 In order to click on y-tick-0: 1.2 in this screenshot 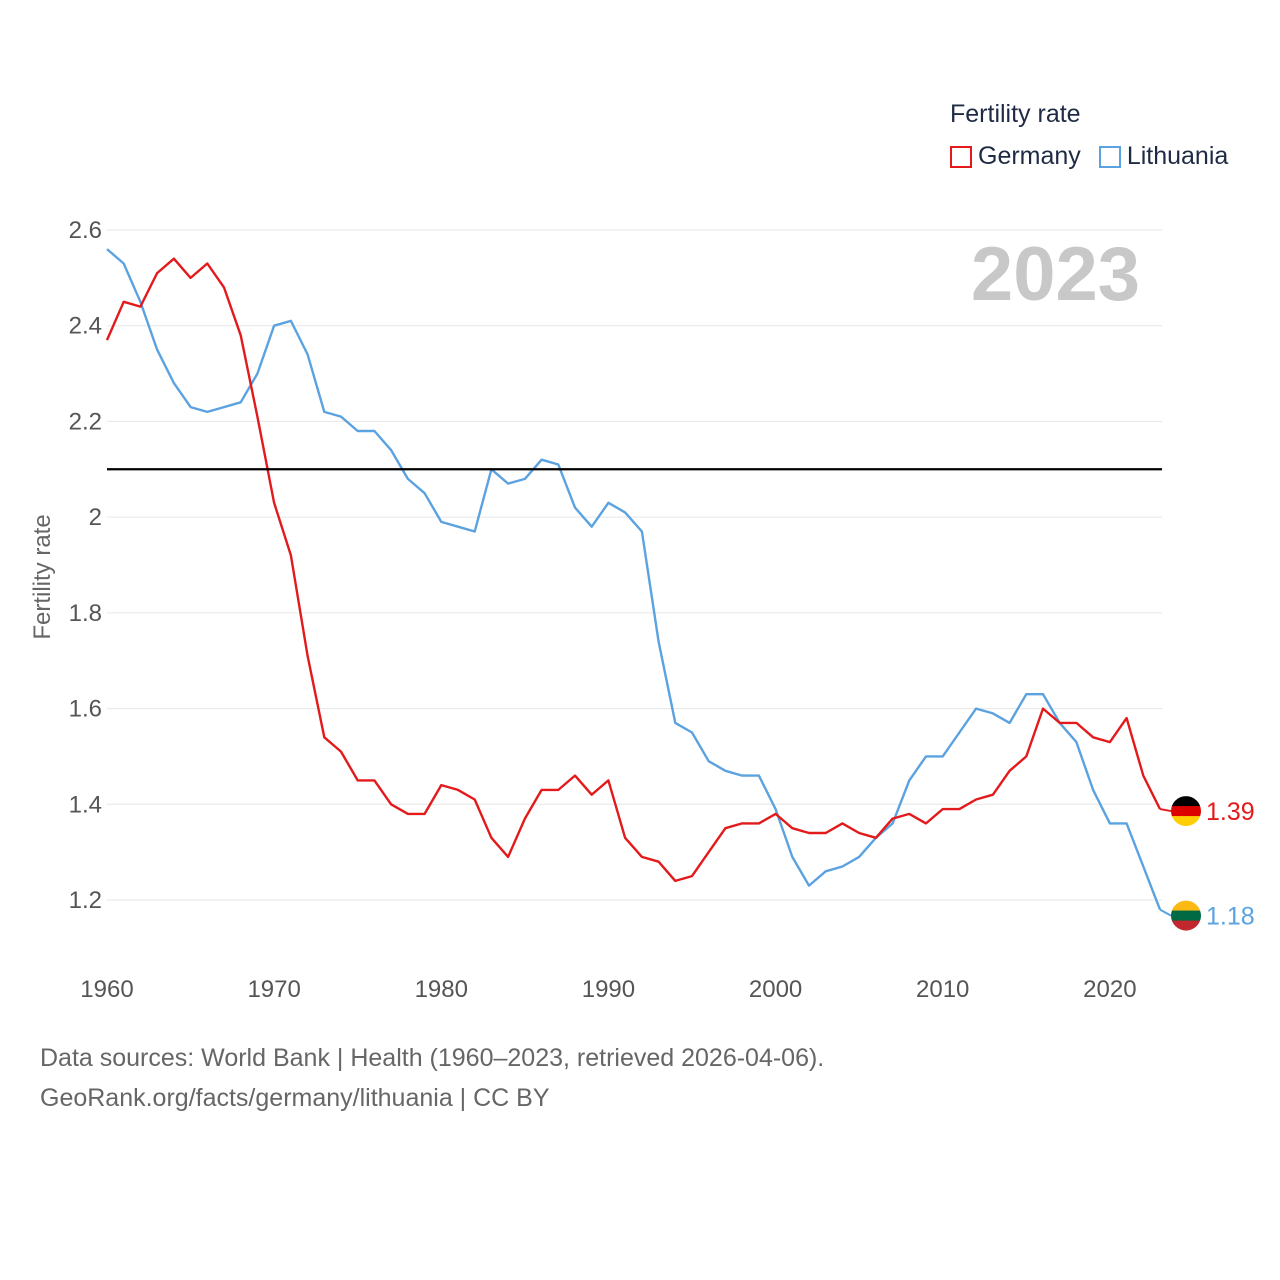, I will do `click(85, 900)`.